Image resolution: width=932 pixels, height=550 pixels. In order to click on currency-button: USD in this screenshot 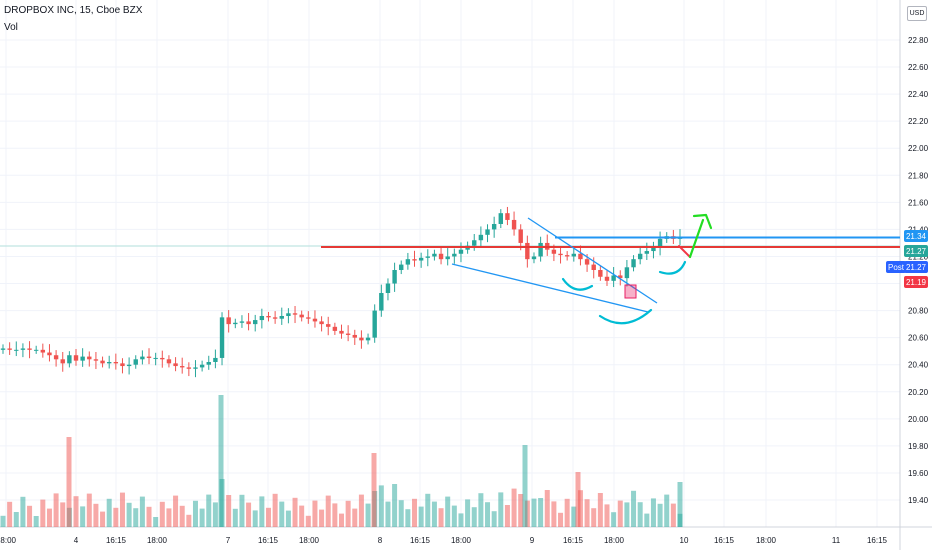, I will do `click(917, 13)`.